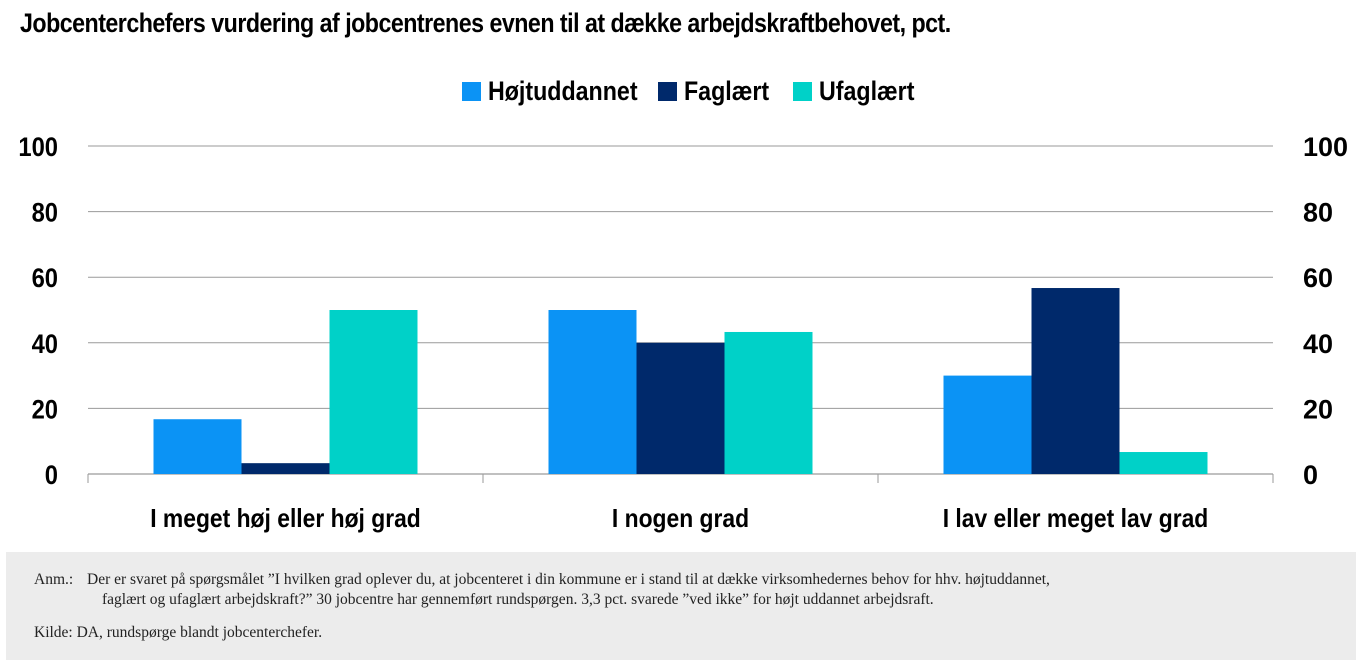 This screenshot has width=1363, height=665. Describe the element at coordinates (38, 148) in the screenshot. I see `y-tick-label-left: 100` at that location.